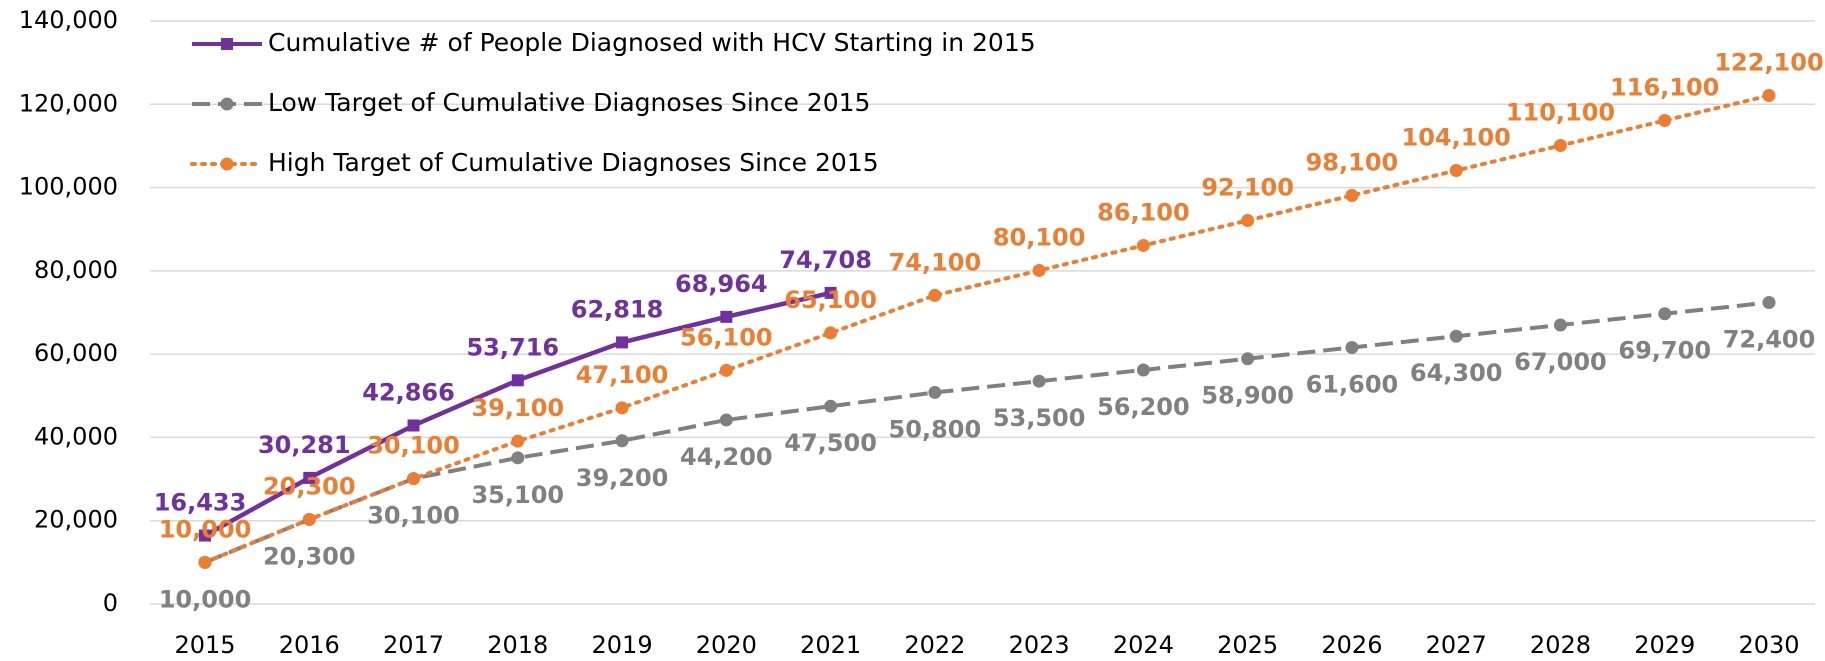 This screenshot has width=1825, height=661. Describe the element at coordinates (934, 645) in the screenshot. I see `x-tick-label: 2022` at that location.